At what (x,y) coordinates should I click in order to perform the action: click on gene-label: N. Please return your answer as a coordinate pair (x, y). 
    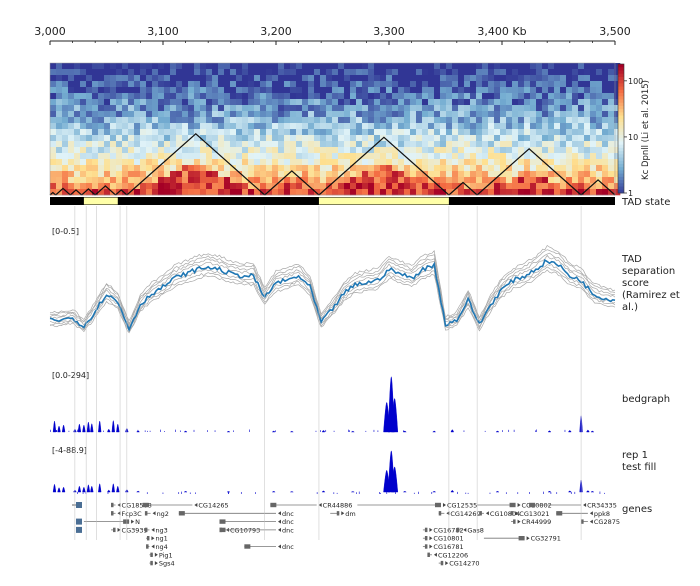
    Looking at the image, I should click on (137, 522).